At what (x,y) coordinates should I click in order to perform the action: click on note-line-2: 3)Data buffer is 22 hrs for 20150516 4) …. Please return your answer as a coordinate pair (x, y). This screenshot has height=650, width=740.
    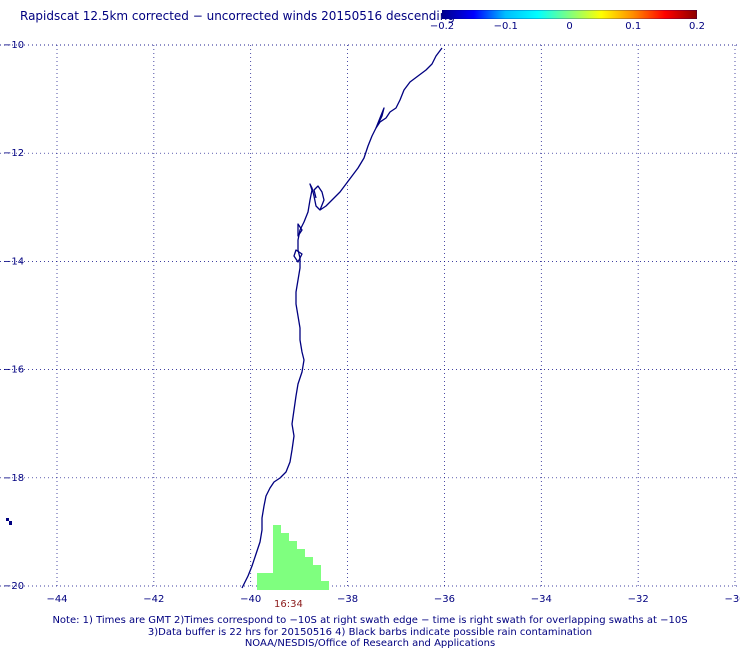
    Looking at the image, I should click on (370, 632).